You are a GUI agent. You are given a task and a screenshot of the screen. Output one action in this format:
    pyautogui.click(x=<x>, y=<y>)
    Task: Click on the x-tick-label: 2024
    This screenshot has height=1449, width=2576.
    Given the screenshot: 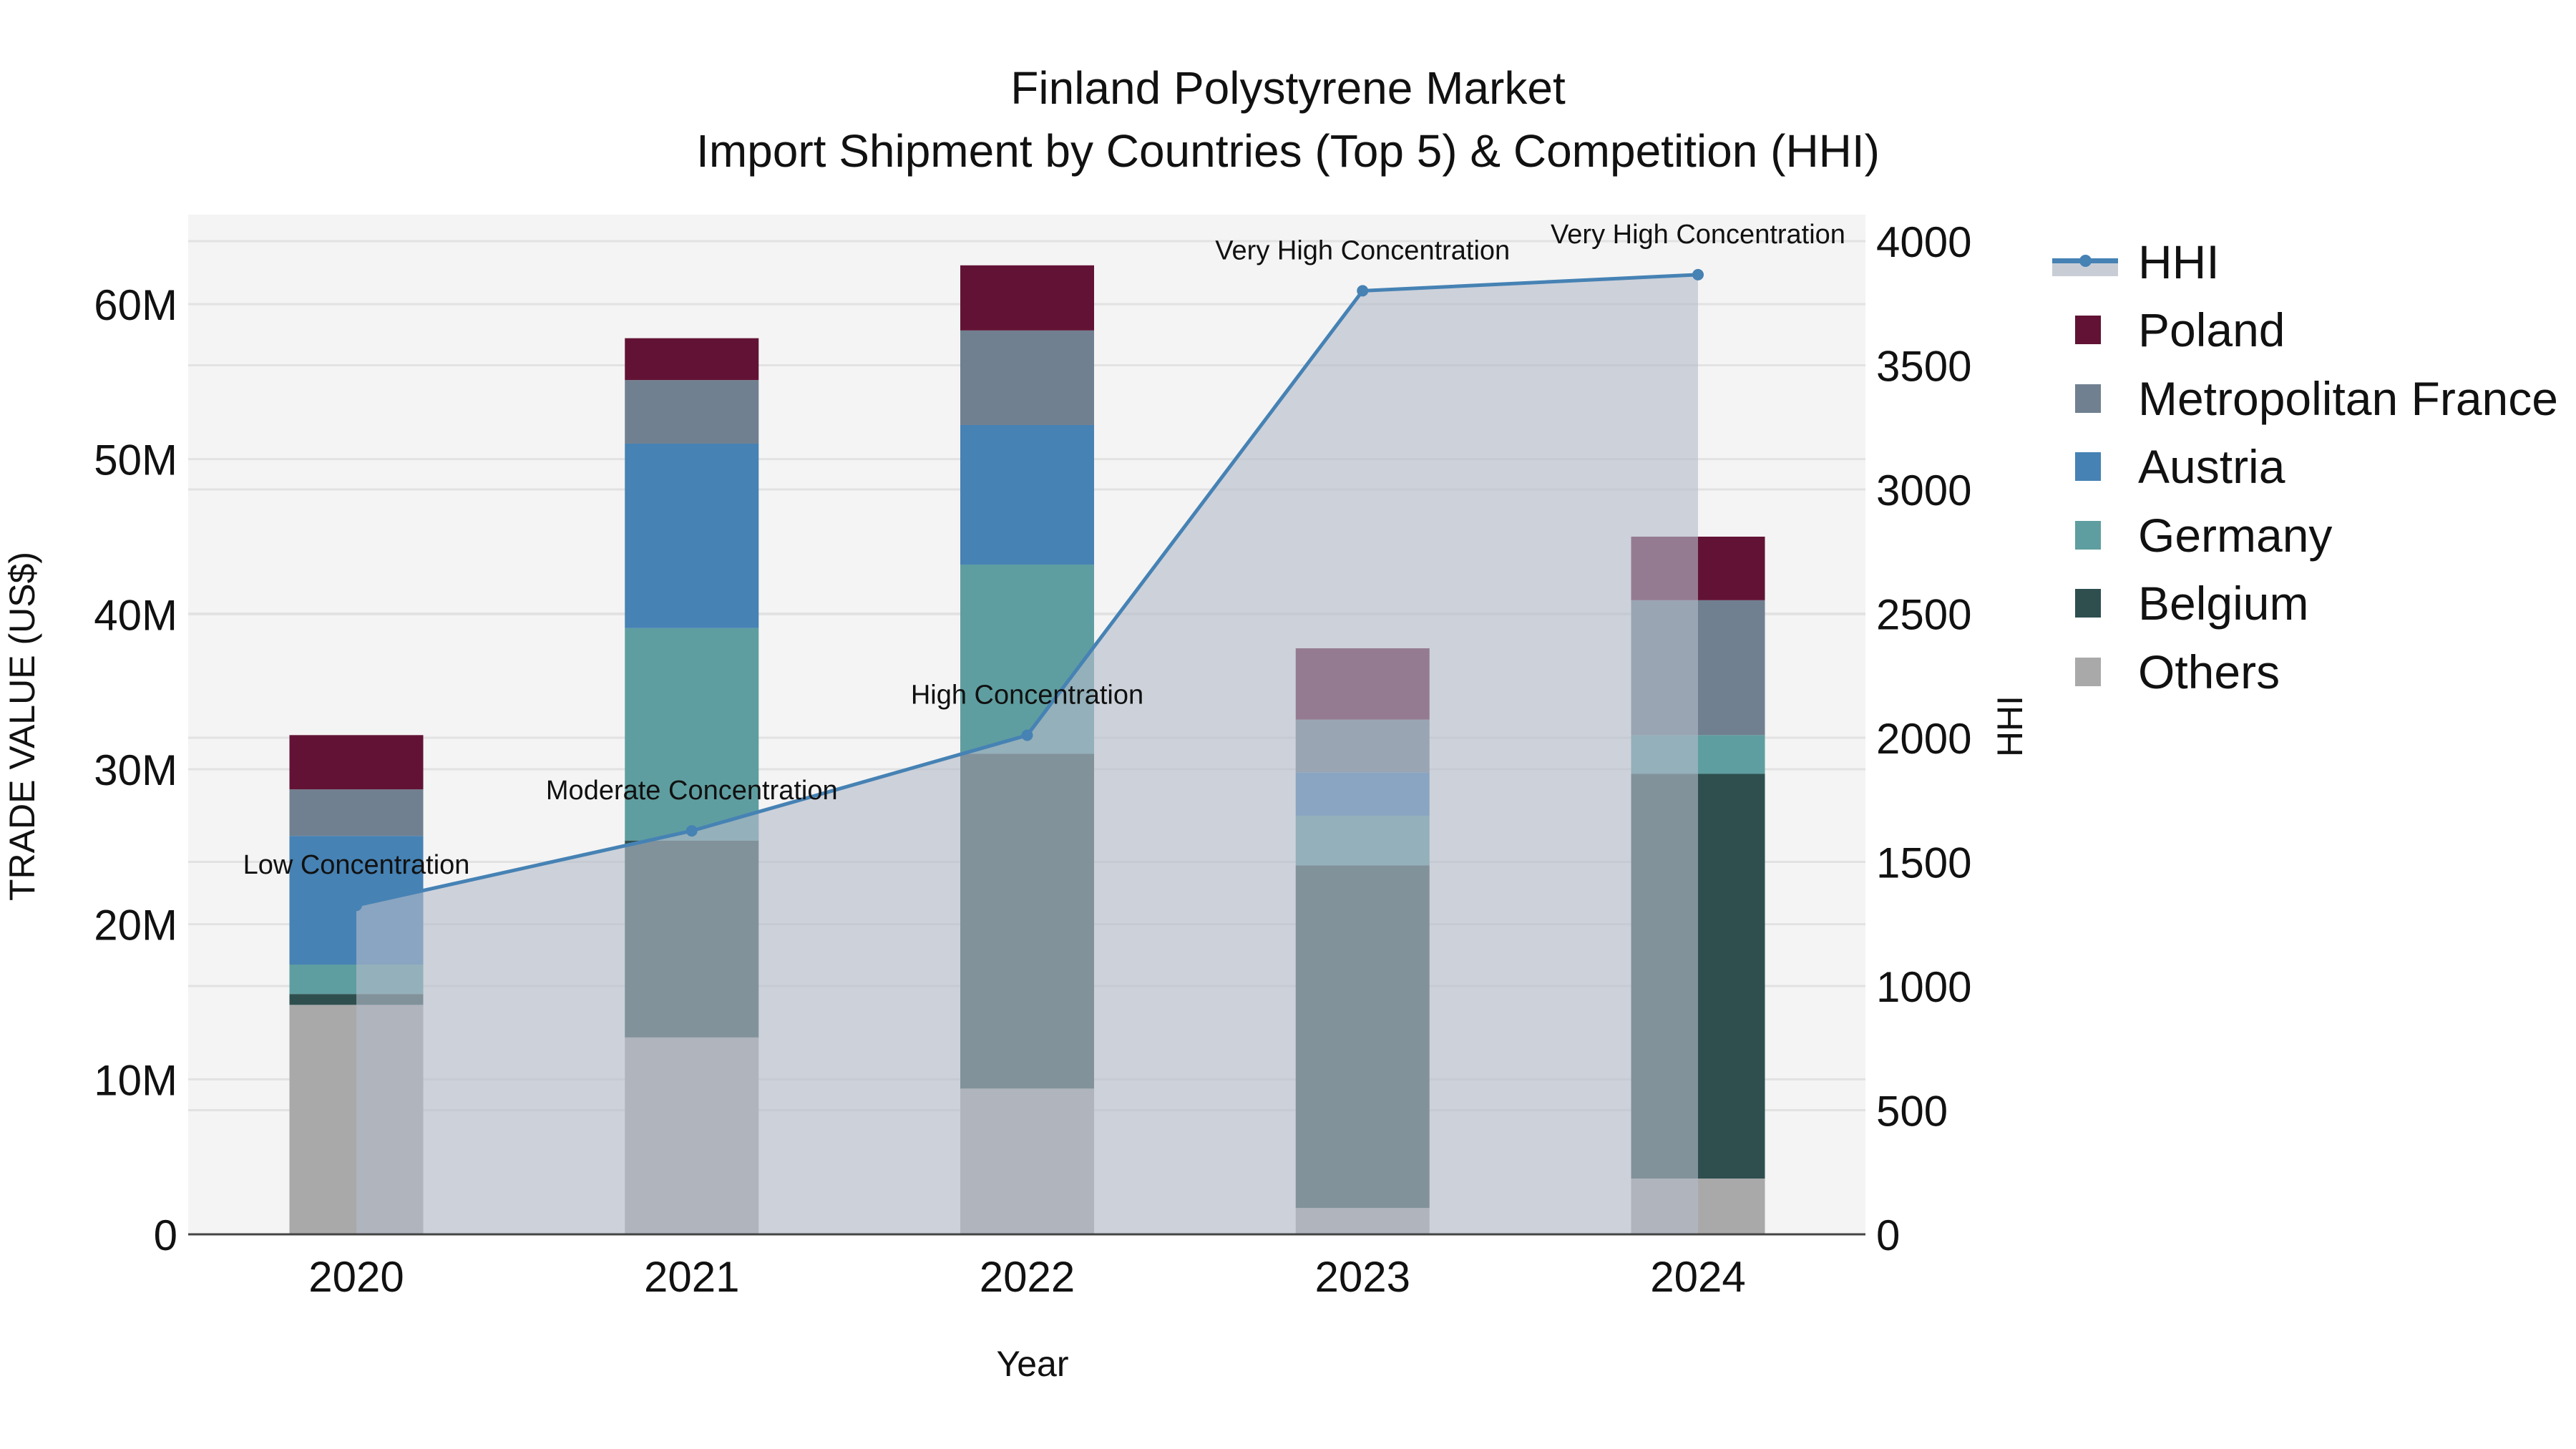 What is the action you would take?
    pyautogui.click(x=1697, y=1277)
    